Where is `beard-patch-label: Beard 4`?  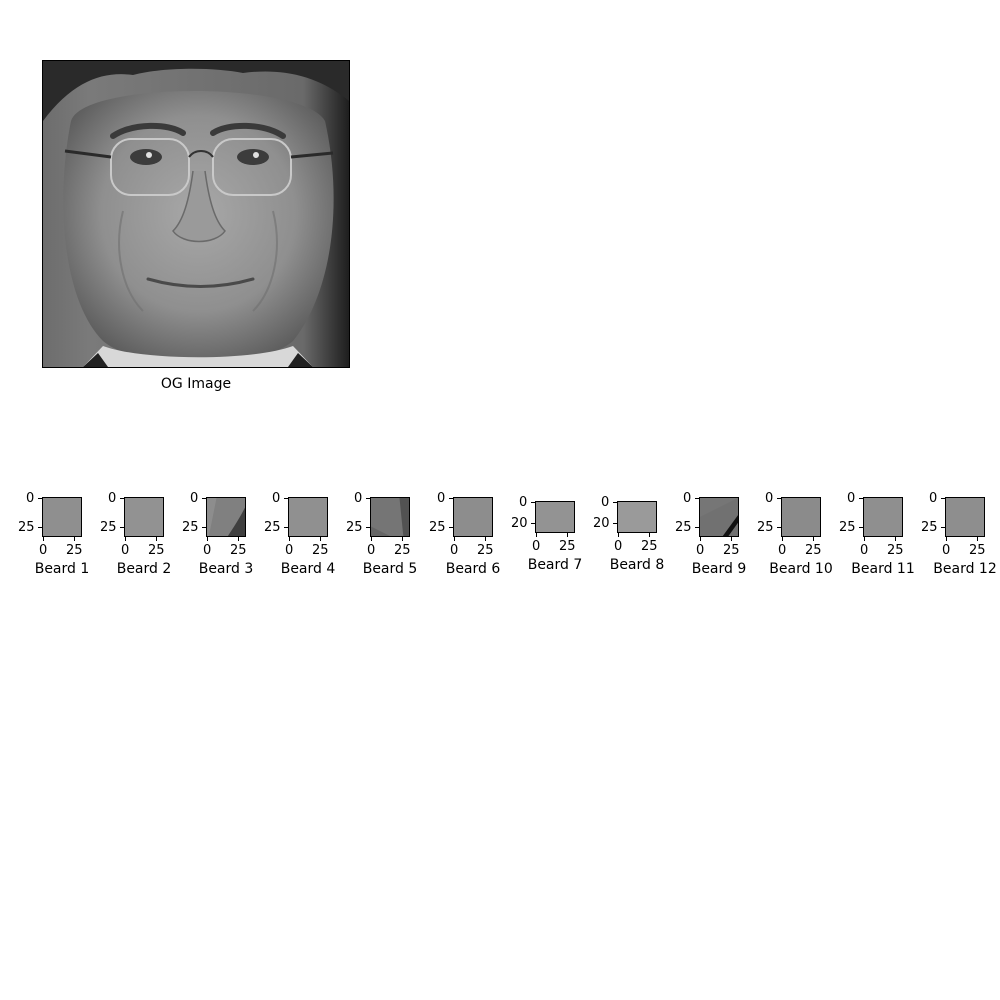
beard-patch-label: Beard 4 is located at coordinates (308, 569).